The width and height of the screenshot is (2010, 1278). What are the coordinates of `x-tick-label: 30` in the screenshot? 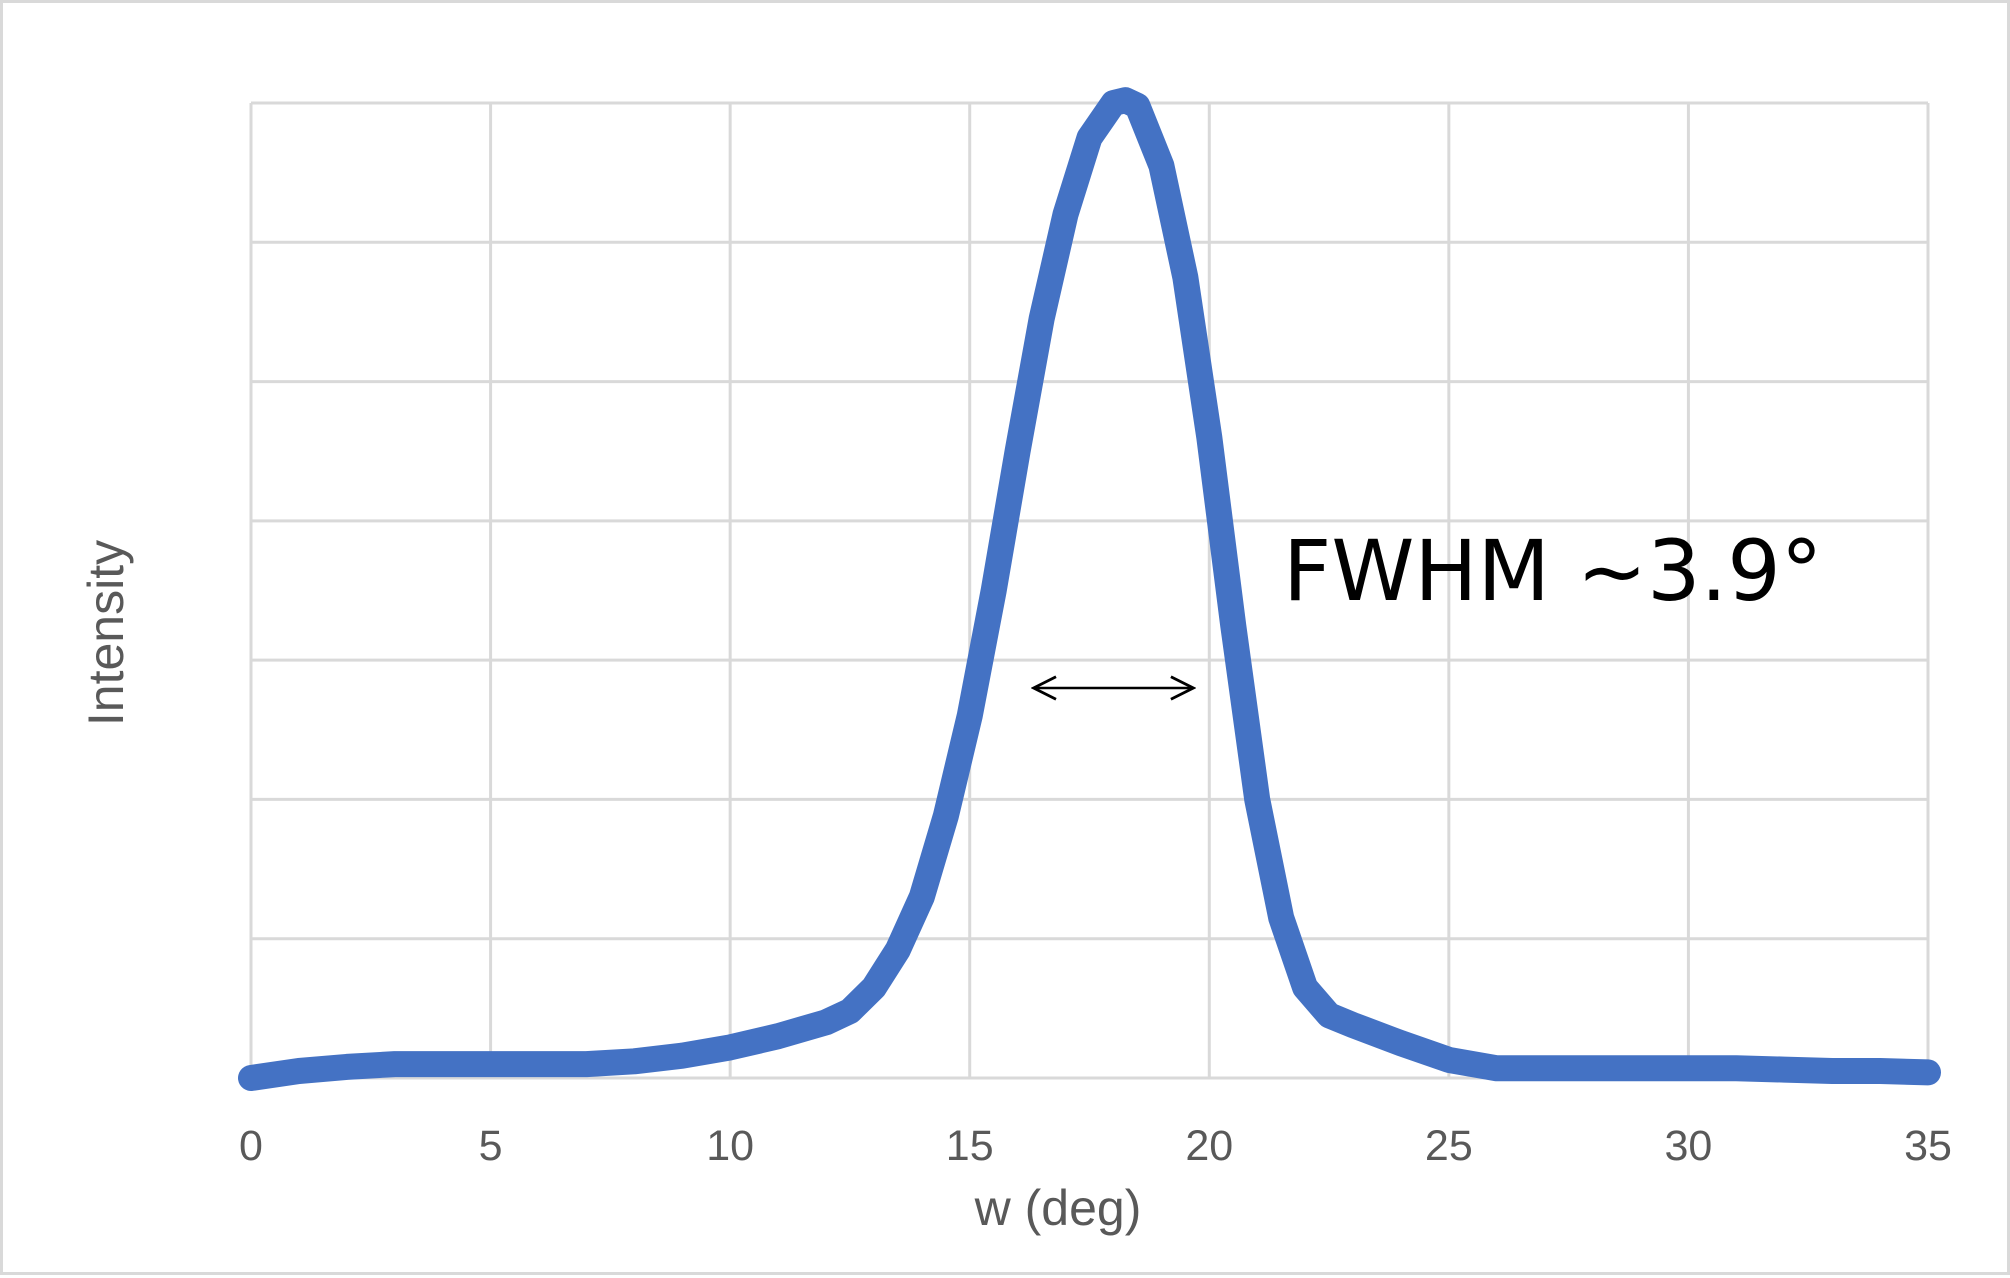 It's located at (1689, 1146).